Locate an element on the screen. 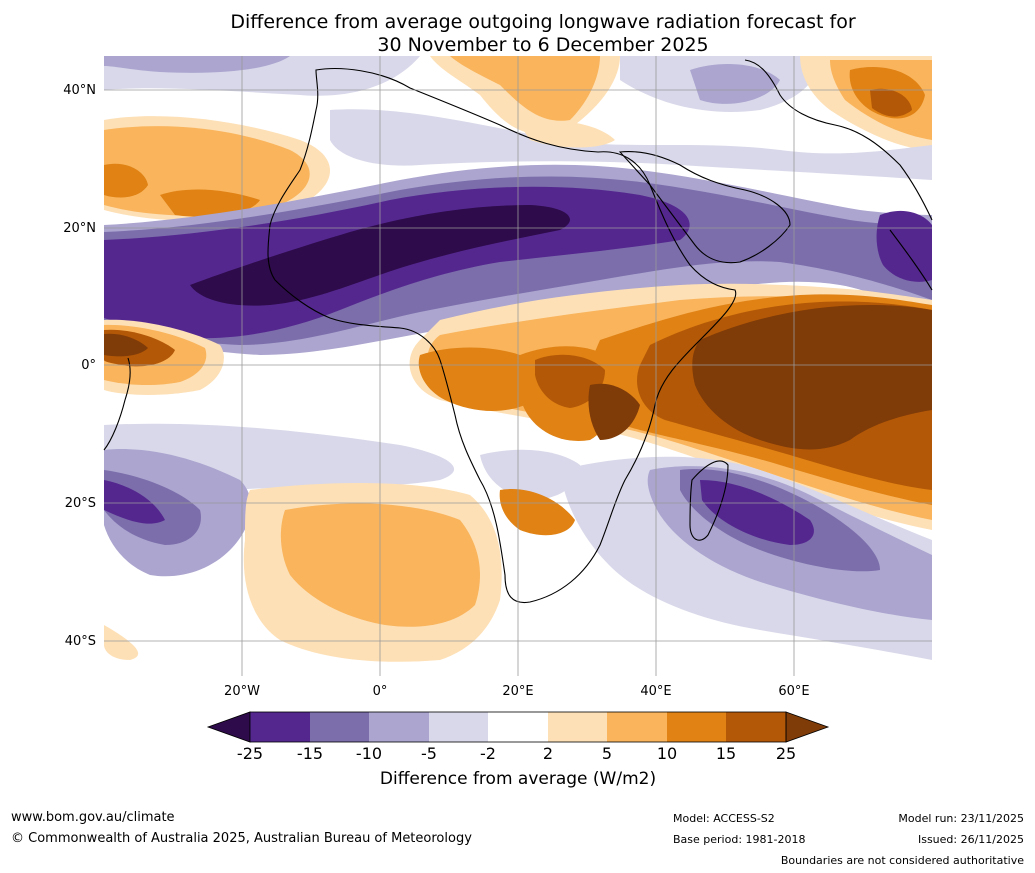  chart-title-line-2: 30 November to 6 December 2025 is located at coordinates (543, 45).